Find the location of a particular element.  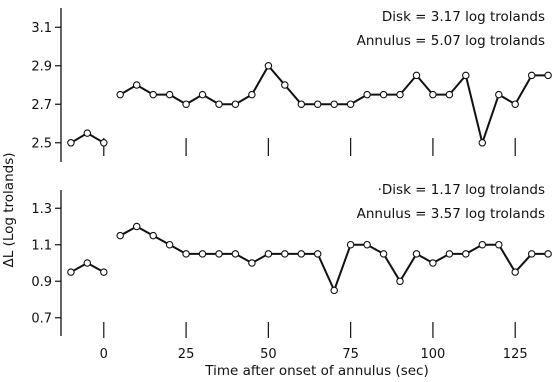

x-tick-label: 75 is located at coordinates (350, 354).